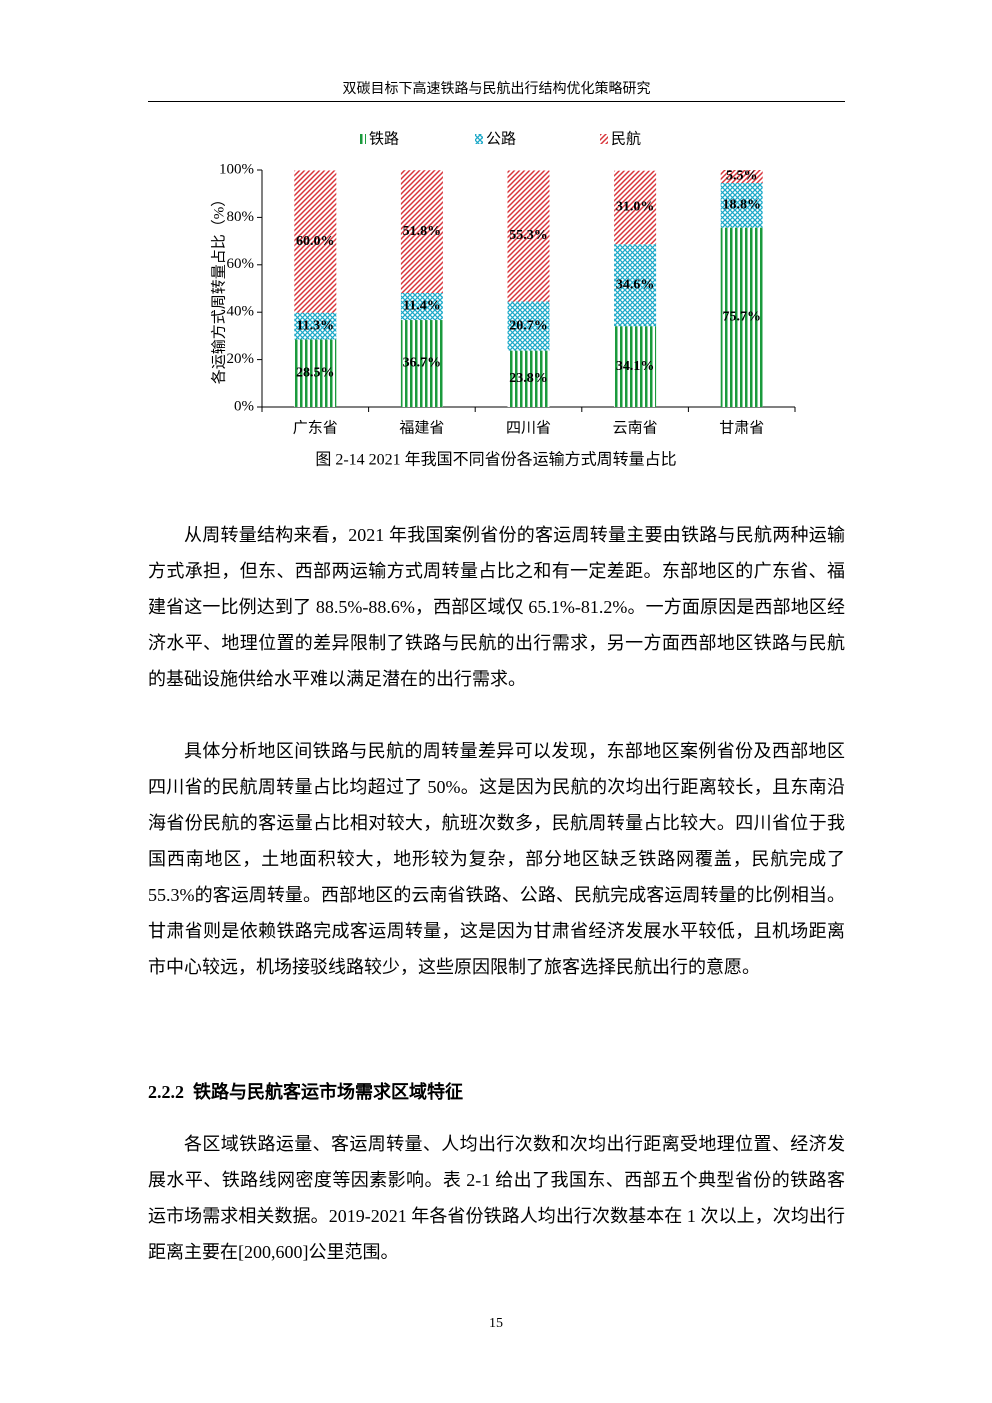 The height and width of the screenshot is (1403, 992). I want to click on x-tick-label: 福建省, so click(421, 427).